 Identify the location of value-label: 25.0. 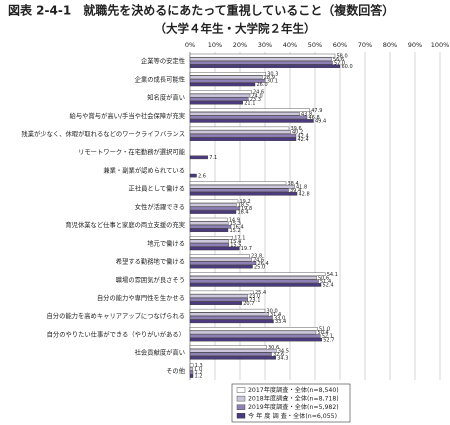
(259, 267).